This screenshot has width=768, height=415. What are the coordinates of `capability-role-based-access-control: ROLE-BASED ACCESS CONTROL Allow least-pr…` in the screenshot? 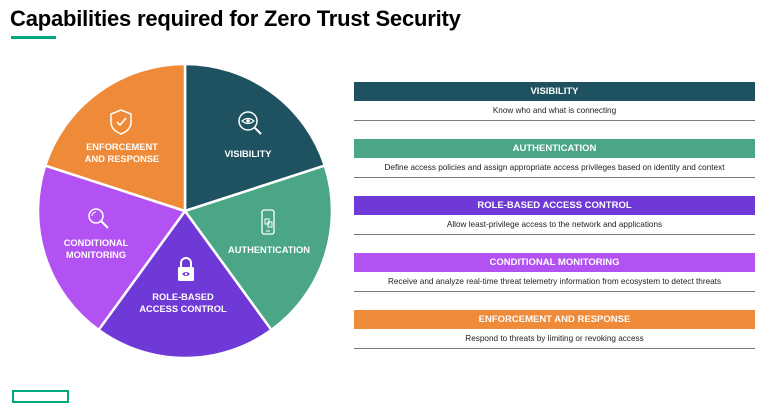 It's located at (554, 224).